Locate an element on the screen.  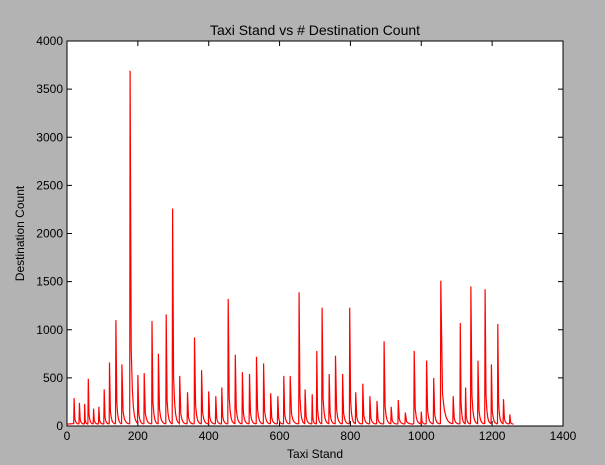
chart-title: Taxi Stand vs # Destination Count is located at coordinates (315, 30).